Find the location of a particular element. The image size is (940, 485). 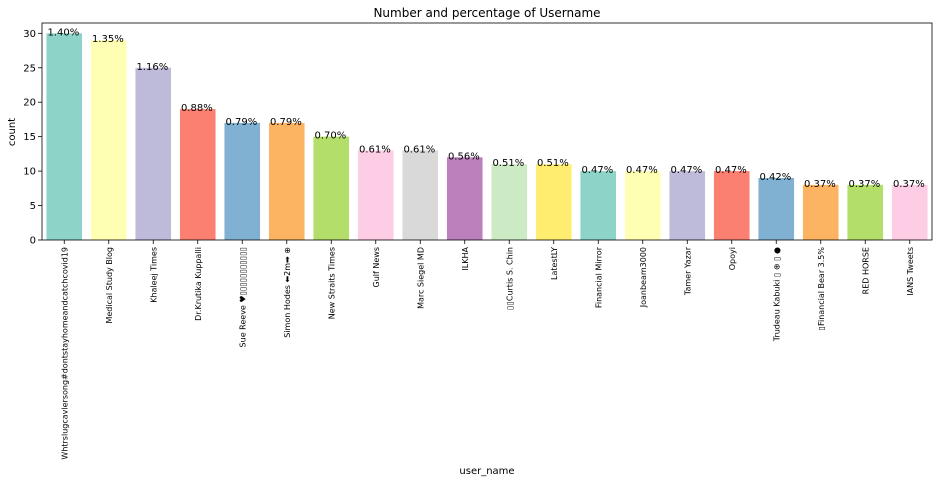

x-axis-label: user_name is located at coordinates (486, 471).